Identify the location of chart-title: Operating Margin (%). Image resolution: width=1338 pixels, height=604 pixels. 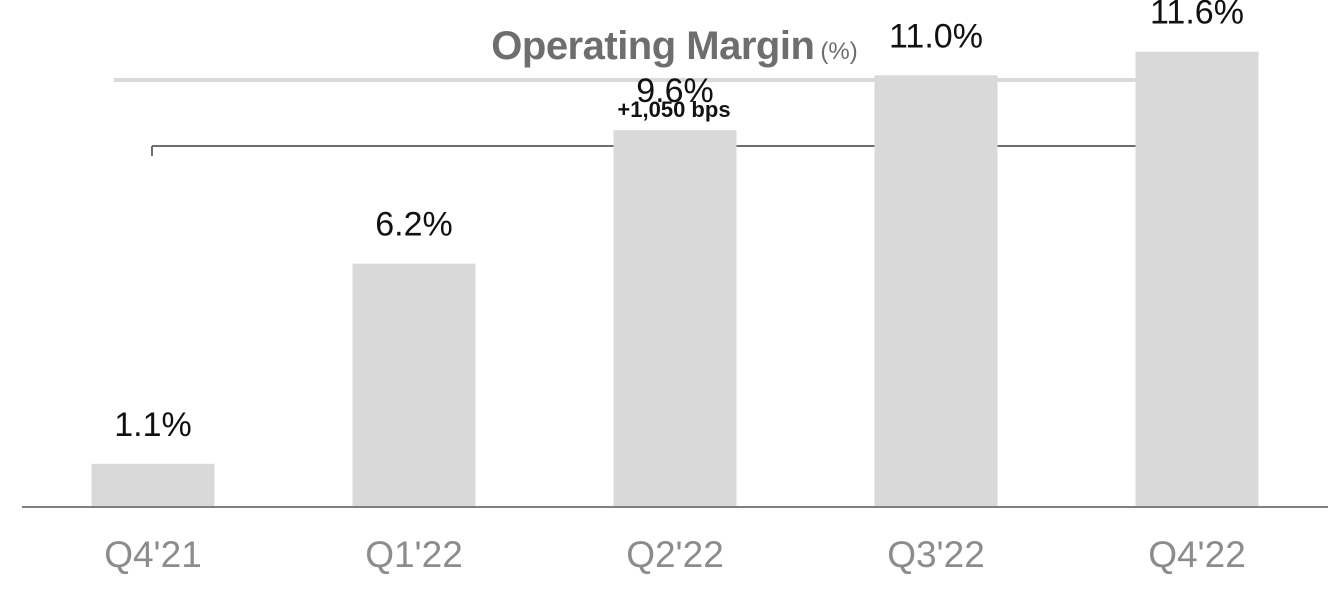
(674, 46).